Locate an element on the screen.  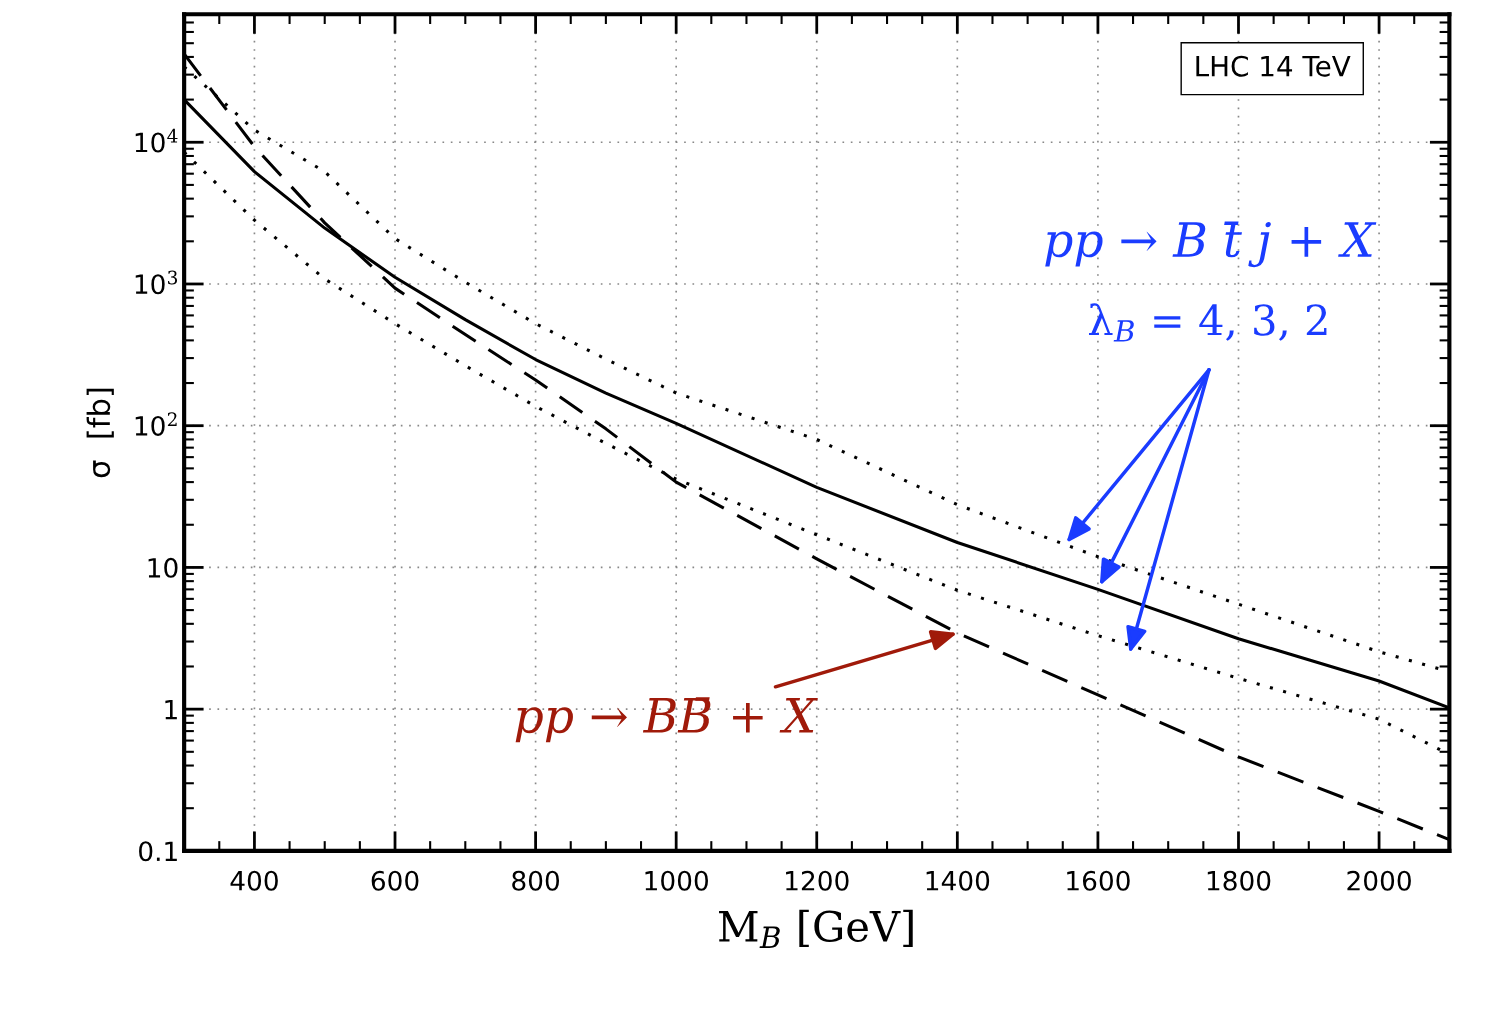
x-tick-label: 800 is located at coordinates (536, 880).